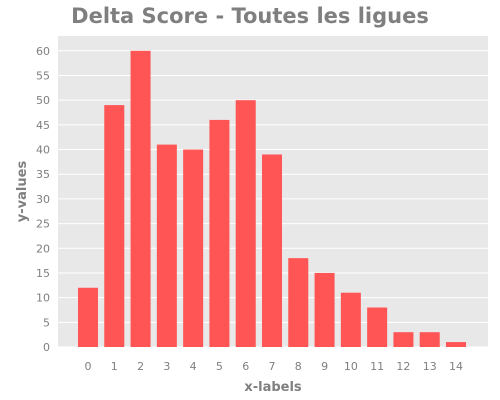 This screenshot has width=500, height=400. What do you see at coordinates (245, 366) in the screenshot?
I see `x-tick-label: 6` at bounding box center [245, 366].